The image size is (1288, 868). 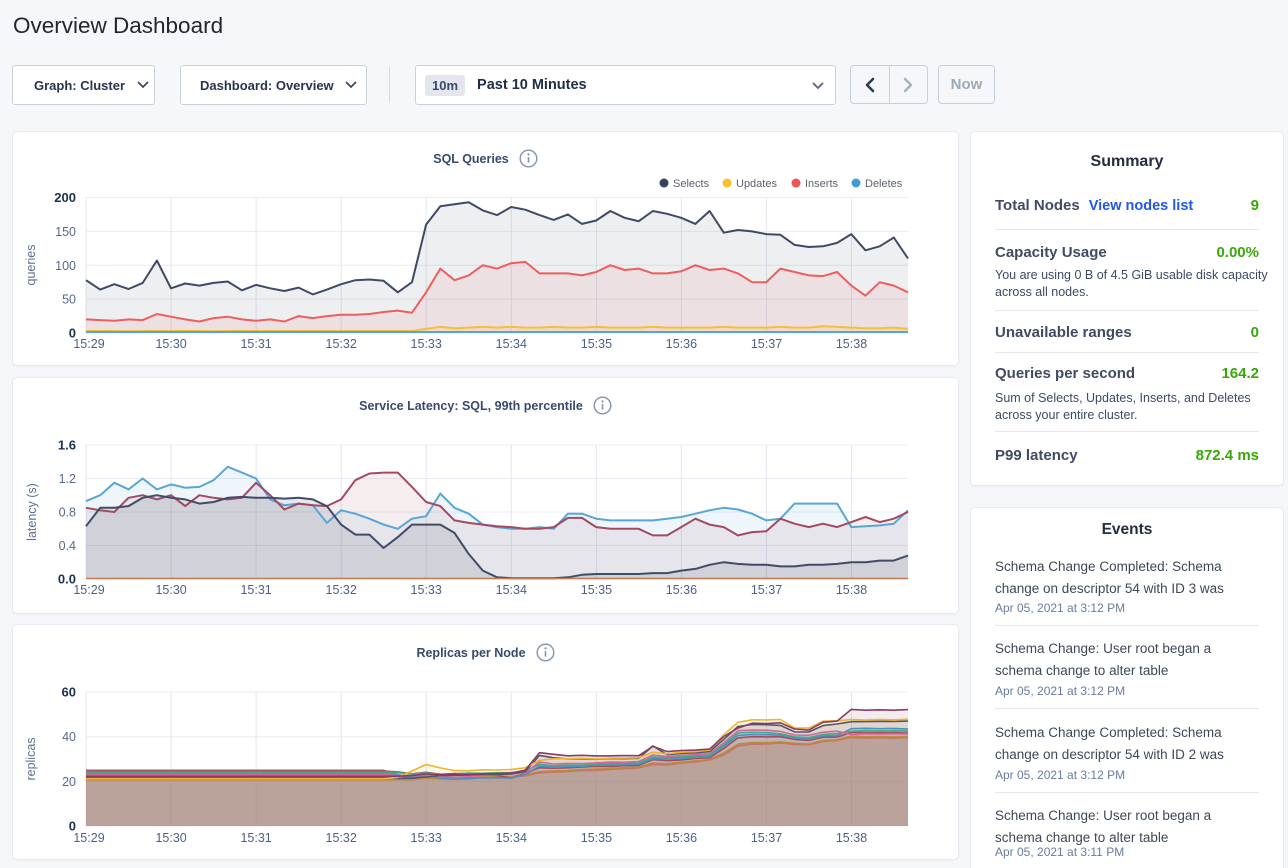 What do you see at coordinates (756, 184) in the screenshot?
I see `svg-text: Updates` at bounding box center [756, 184].